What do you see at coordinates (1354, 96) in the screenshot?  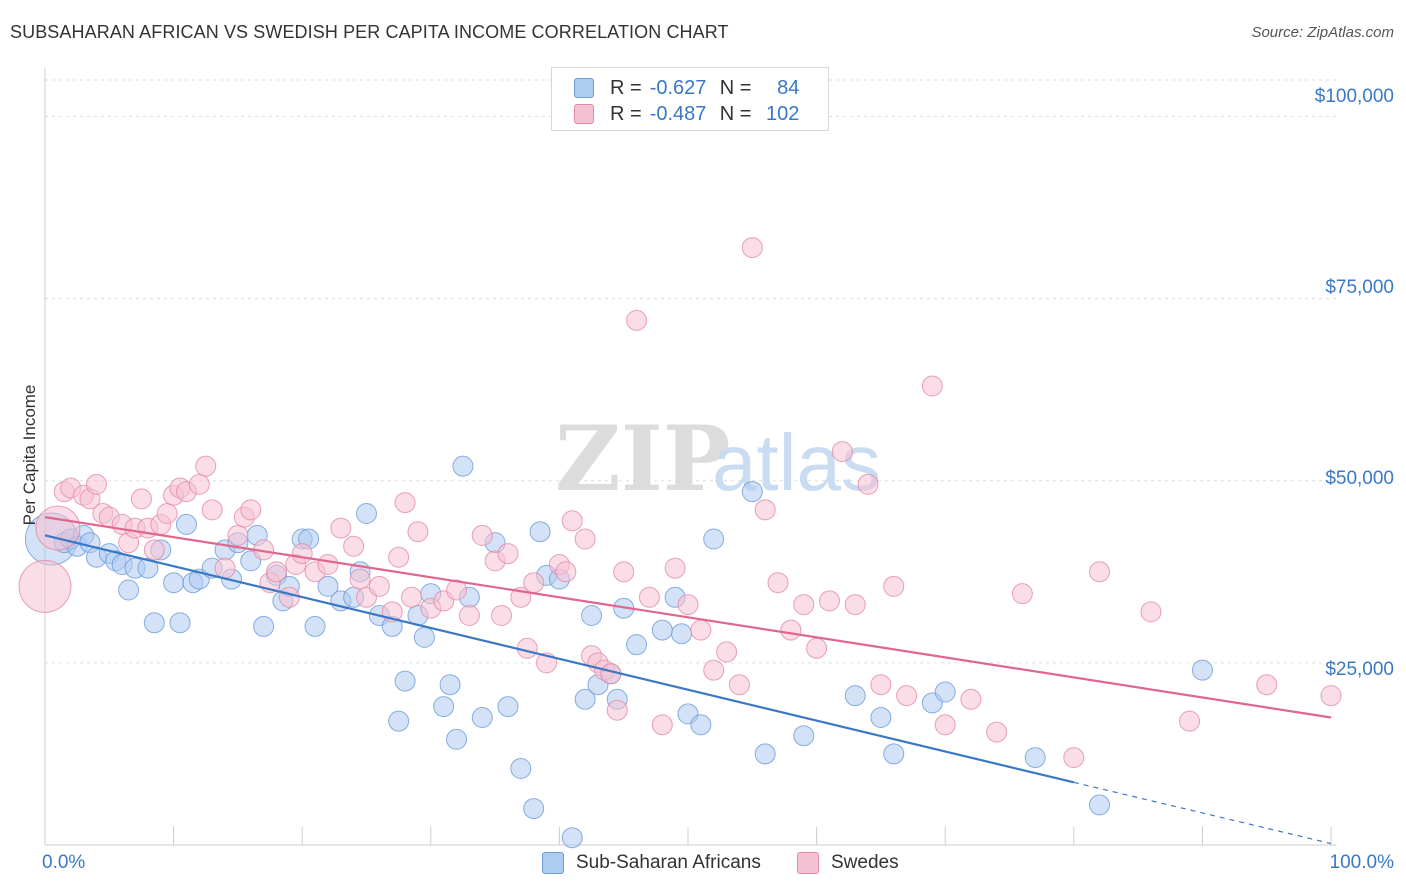 I see `y-tick-100000: $100,000` at bounding box center [1354, 96].